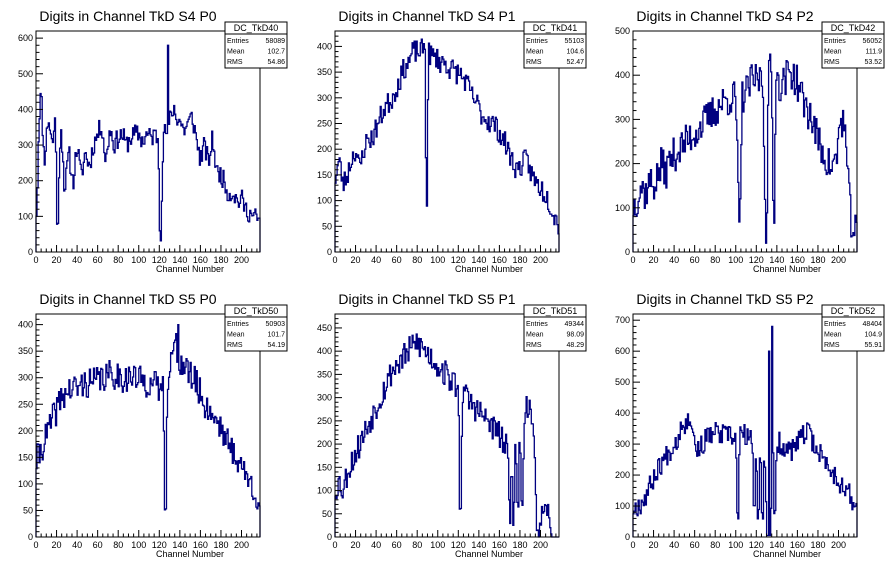 This screenshot has width=896, height=572. I want to click on stats-name: DC_TkD40, so click(256, 28).